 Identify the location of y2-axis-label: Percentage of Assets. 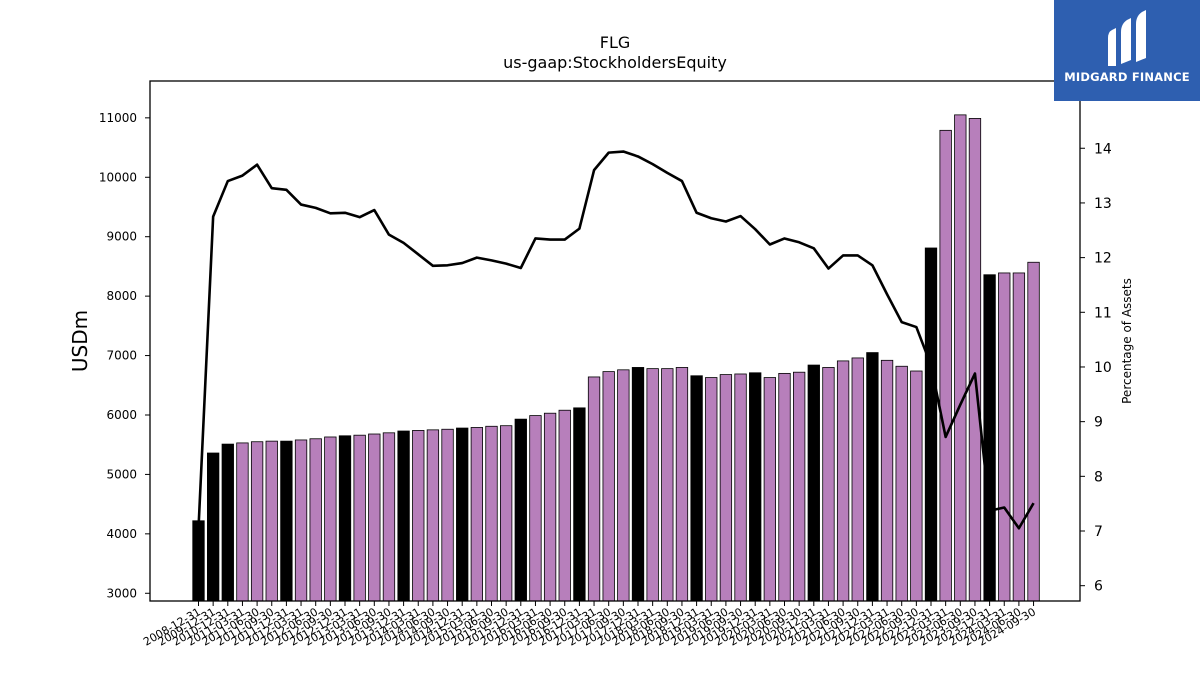
(1127, 341).